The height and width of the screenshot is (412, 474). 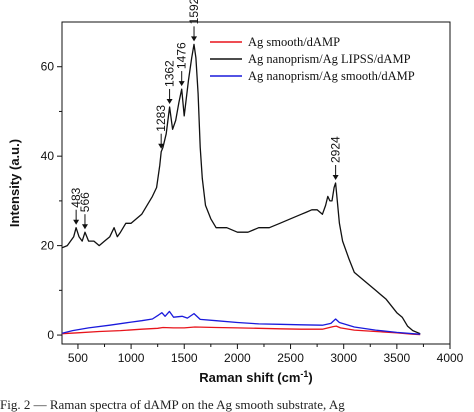 What do you see at coordinates (48, 246) in the screenshot?
I see `y-tick-label: 20` at bounding box center [48, 246].